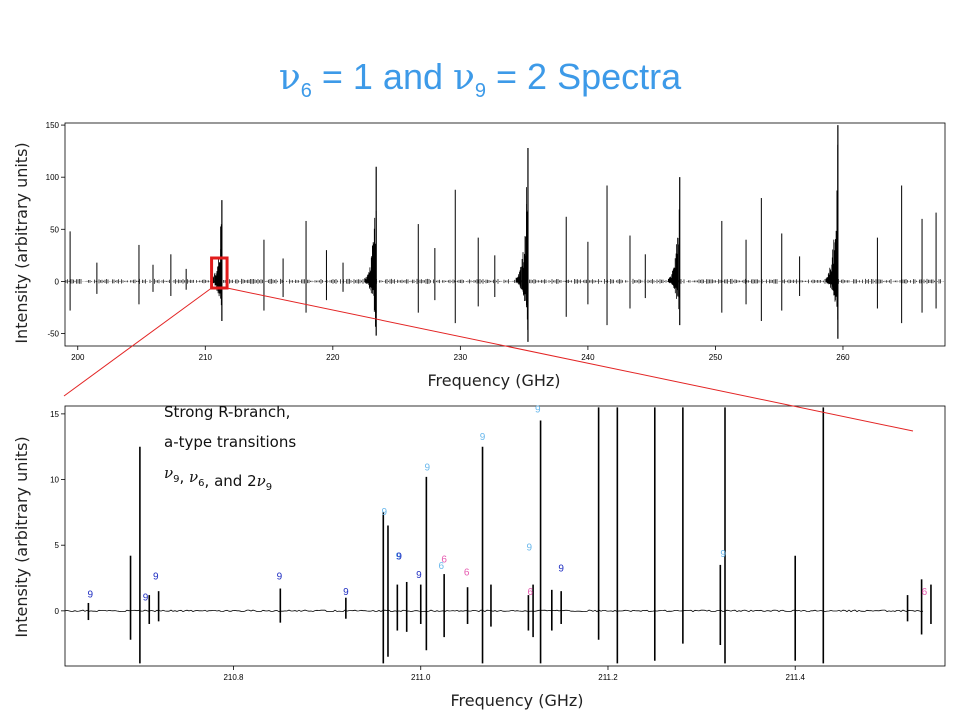 The width and height of the screenshot is (960, 720). I want to click on x-tick-label: 211.4, so click(795, 677).